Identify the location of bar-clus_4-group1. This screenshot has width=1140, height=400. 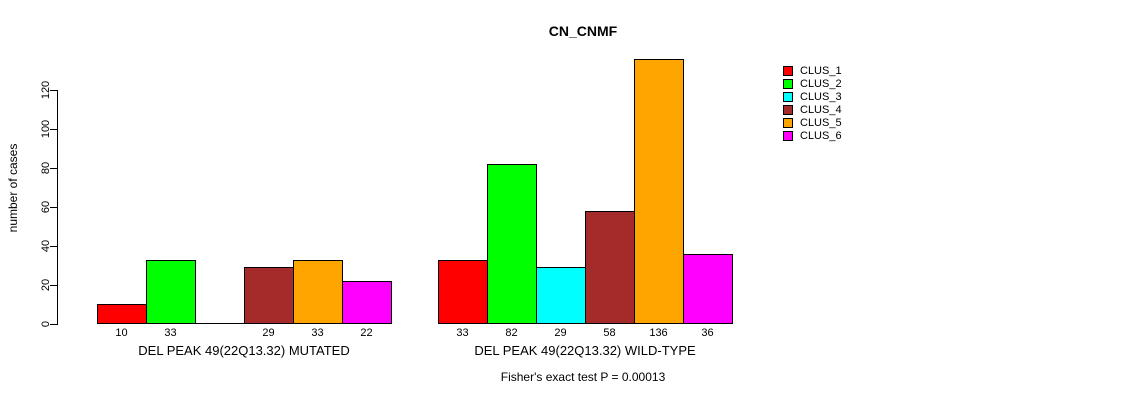
(269, 295).